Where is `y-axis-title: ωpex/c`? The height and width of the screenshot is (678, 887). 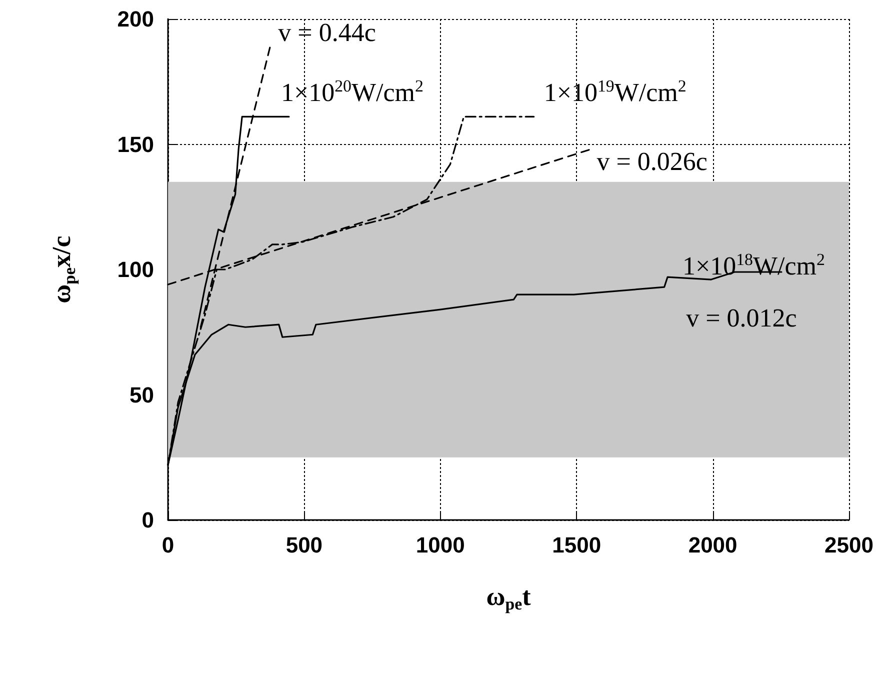 y-axis-title: ωpex/c is located at coordinates (63, 270).